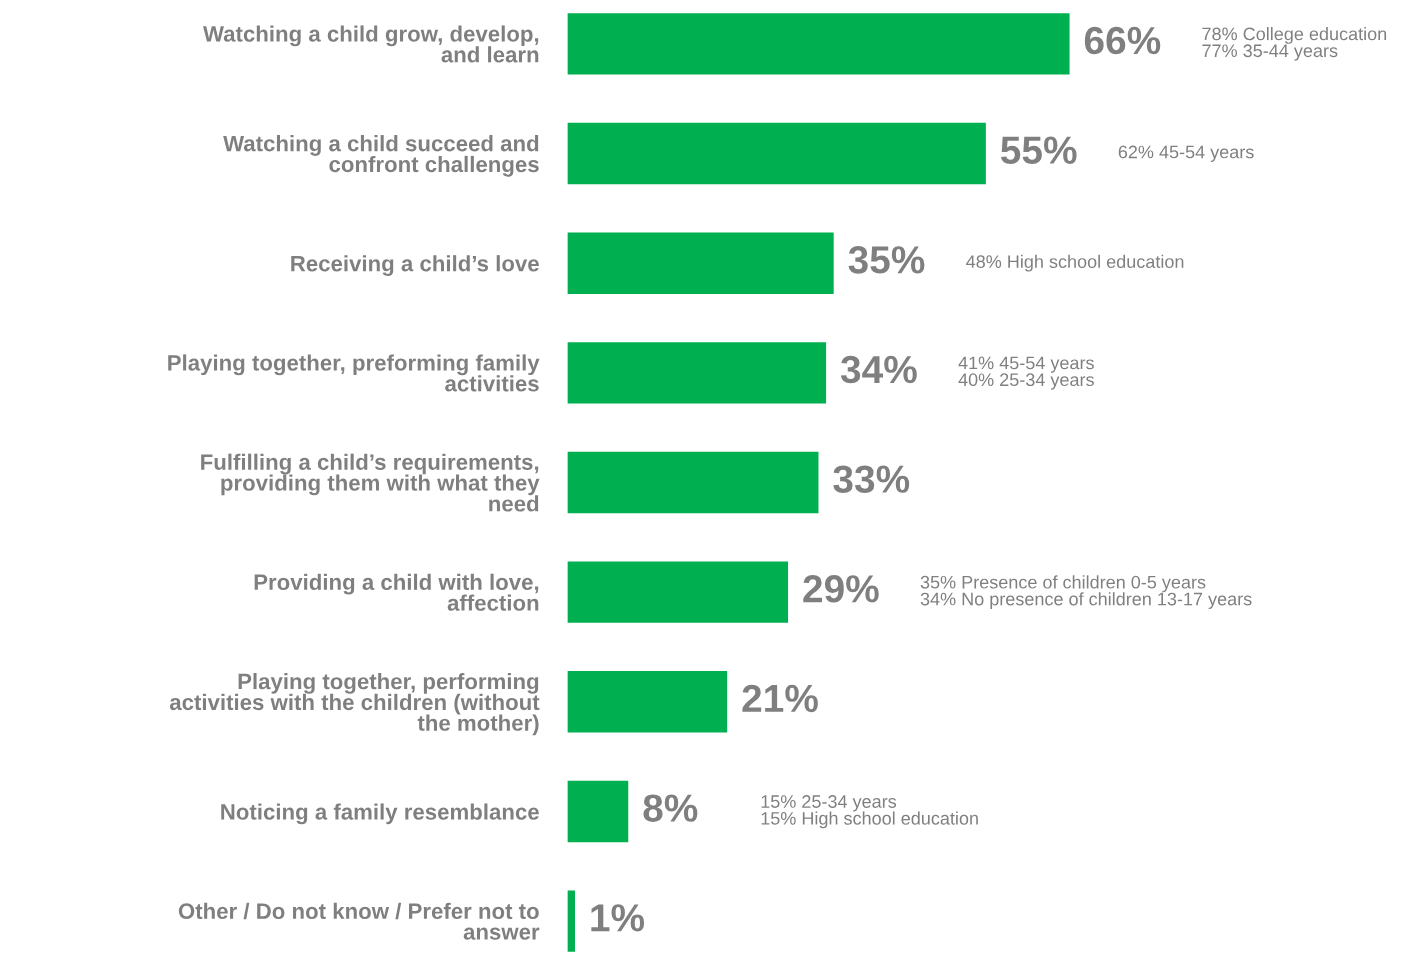 The image size is (1401, 965). Describe the element at coordinates (359, 921) in the screenshot. I see `y-tick-label: Other / Do not know / Prefer not to answer` at that location.